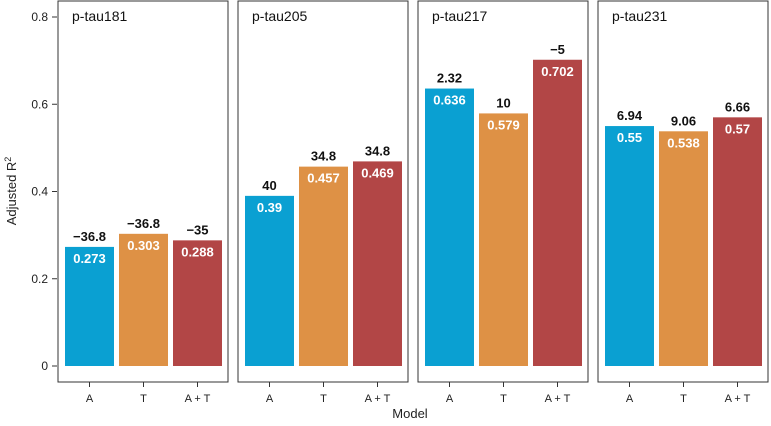 The height and width of the screenshot is (426, 771). I want to click on bar-top-label: −5, so click(557, 49).